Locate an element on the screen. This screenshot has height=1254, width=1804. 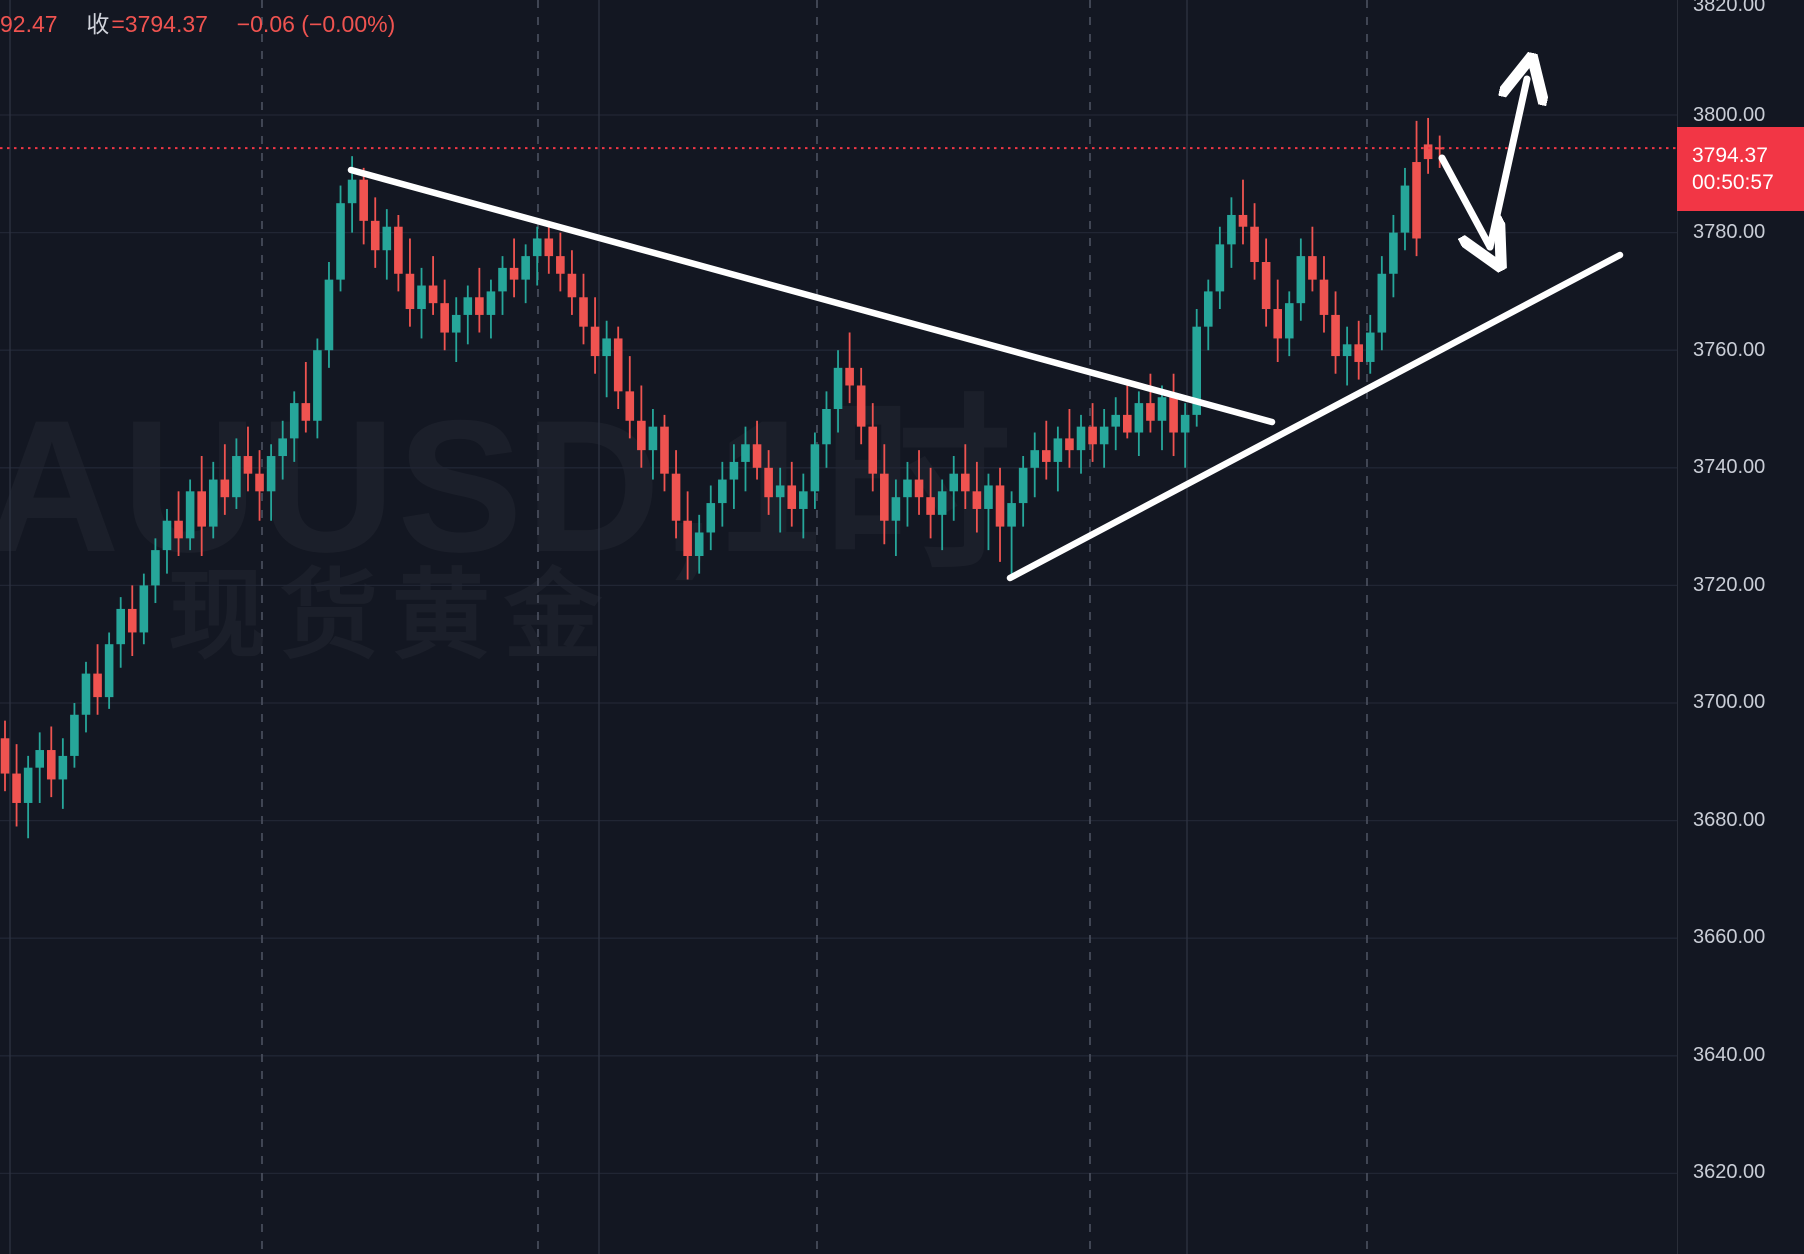
descending-trendline is located at coordinates (811, 296).